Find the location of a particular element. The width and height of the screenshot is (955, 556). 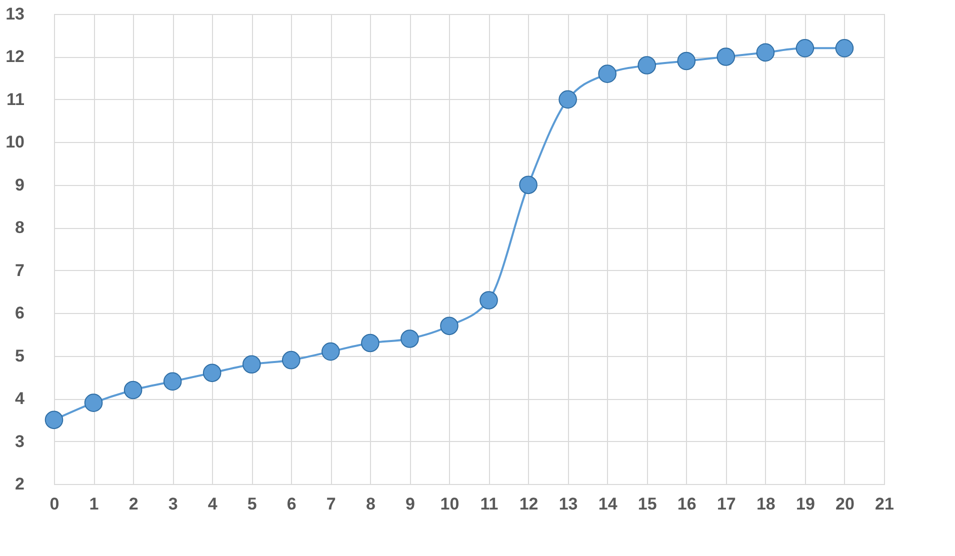

x-tick-label: 12 is located at coordinates (528, 504).